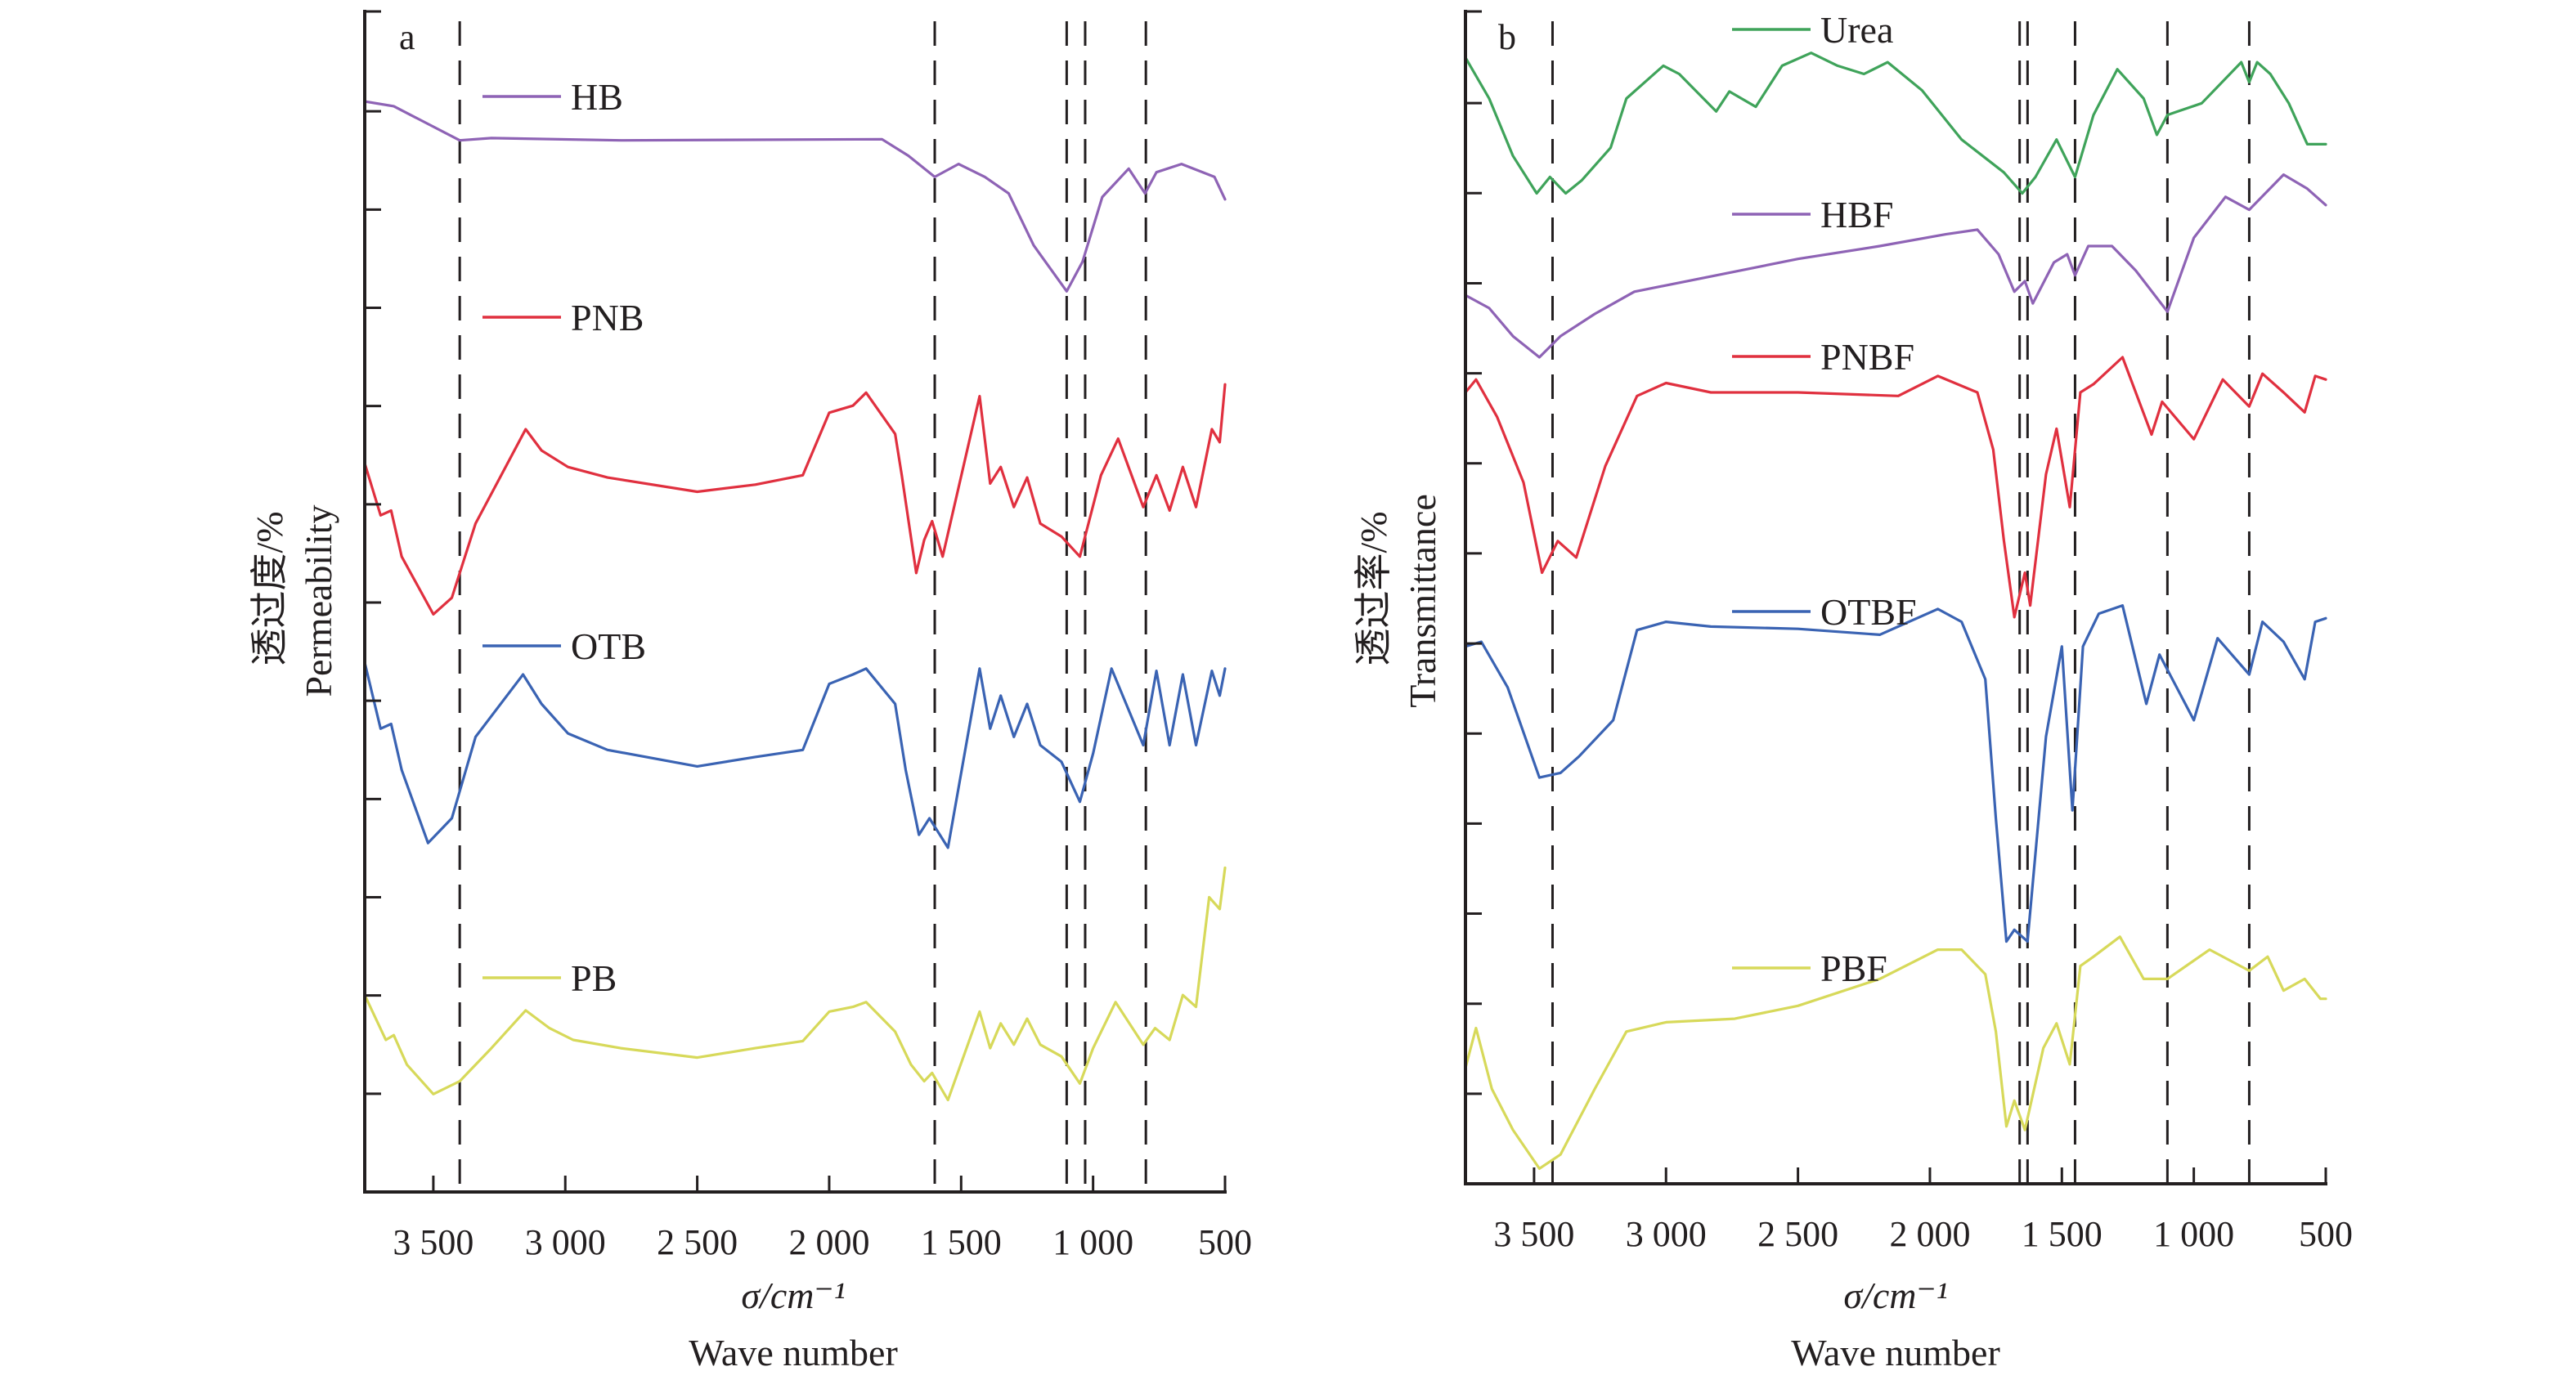  Describe the element at coordinates (564, 537) in the screenshot. I see `legend-a: HB PNB OTB PB` at that location.